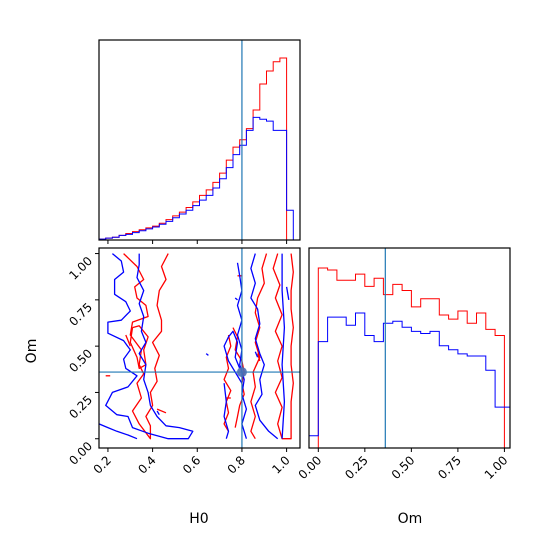  I want to click on om-hist-frame, so click(409, 348).